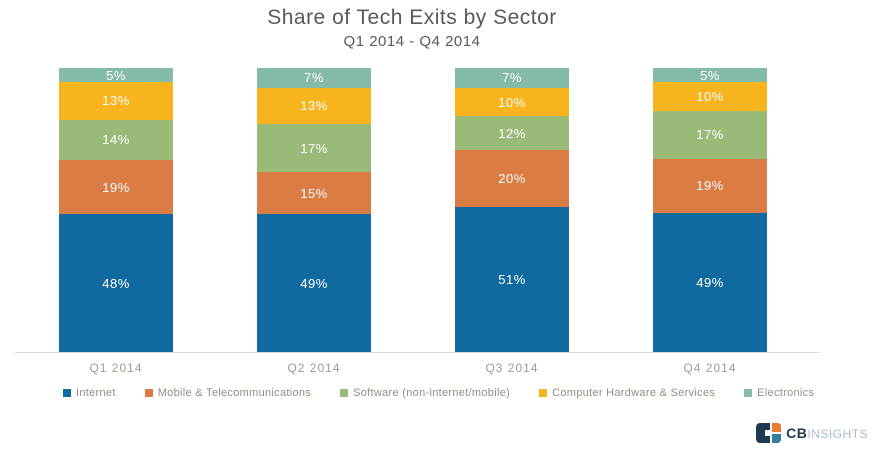  Describe the element at coordinates (412, 41) in the screenshot. I see `chart-subtitle: Q1 2014 - Q4 2014` at that location.